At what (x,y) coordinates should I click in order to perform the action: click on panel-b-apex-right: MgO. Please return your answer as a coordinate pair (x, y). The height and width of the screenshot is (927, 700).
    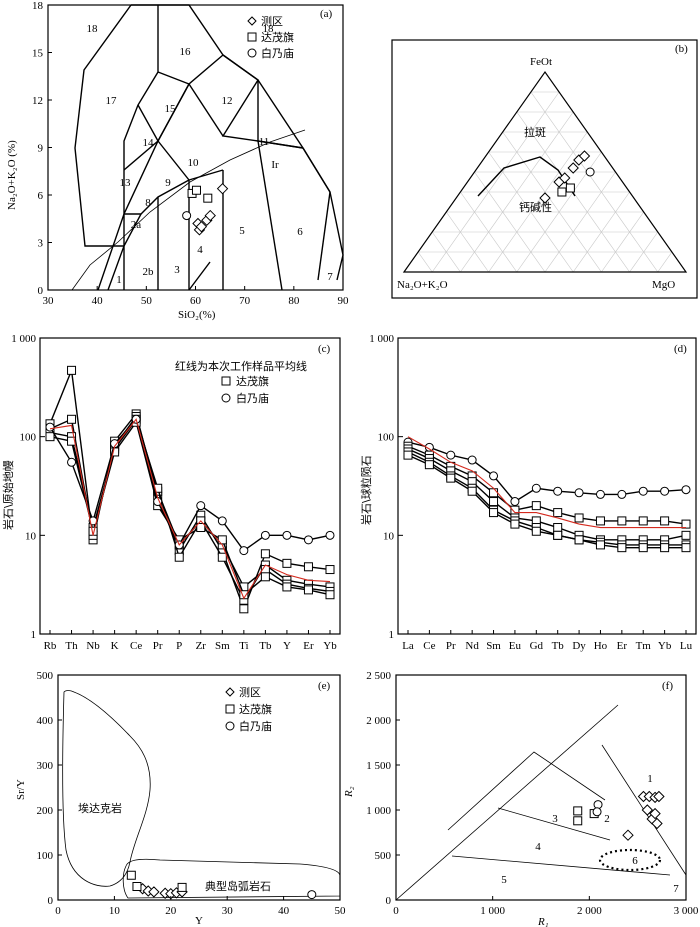
    Looking at the image, I should click on (663, 285).